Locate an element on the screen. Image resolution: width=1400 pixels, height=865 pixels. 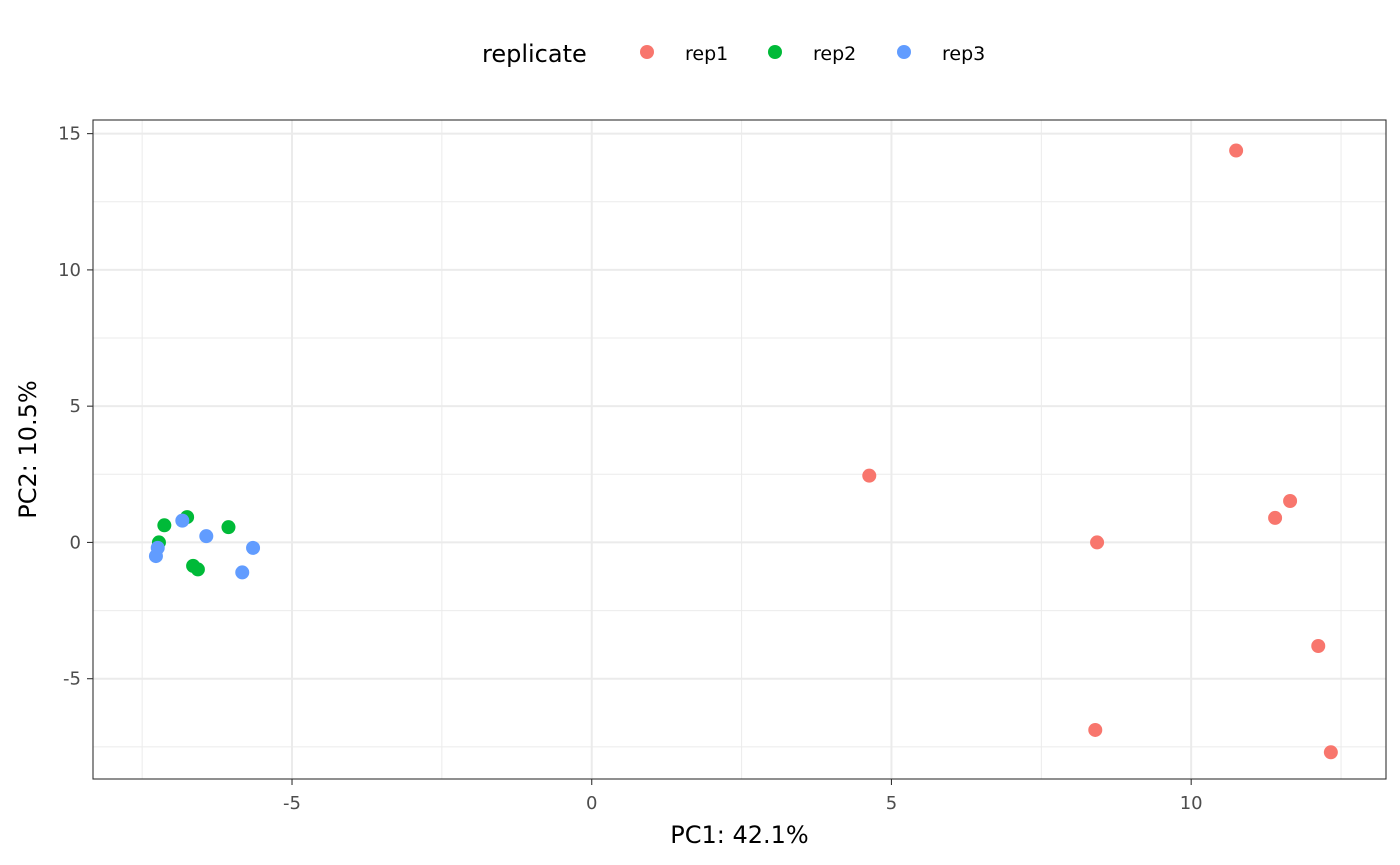
legend-item-rep2: rep2 is located at coordinates (812, 54).